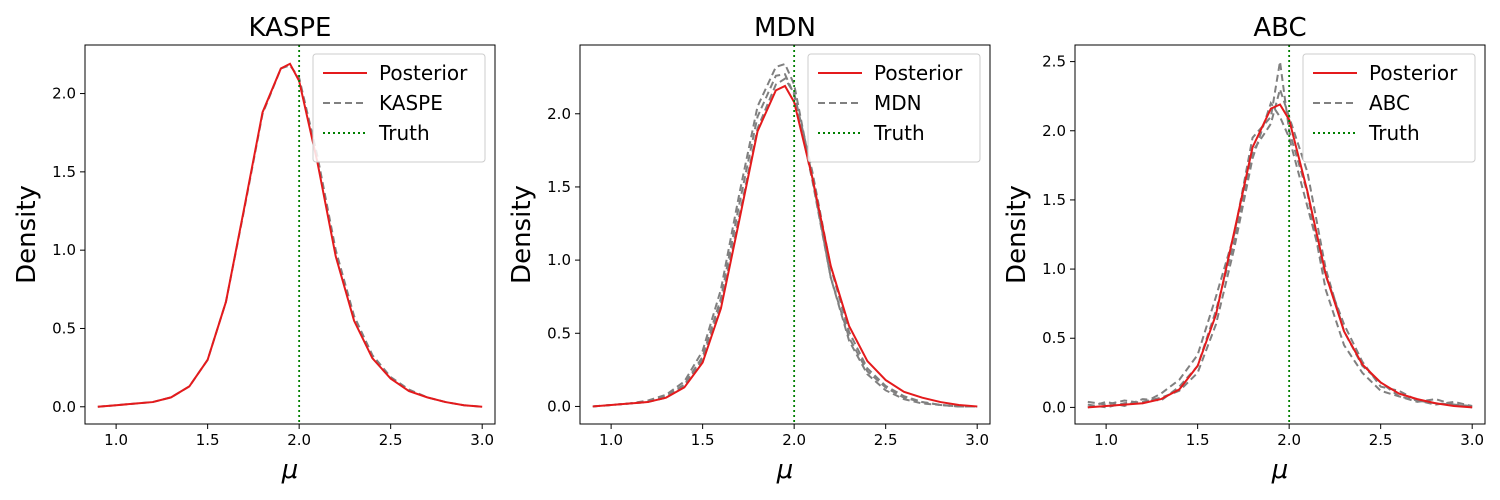 This screenshot has width=1500, height=500. I want to click on legend: Posterior MDN Truth, so click(894, 108).